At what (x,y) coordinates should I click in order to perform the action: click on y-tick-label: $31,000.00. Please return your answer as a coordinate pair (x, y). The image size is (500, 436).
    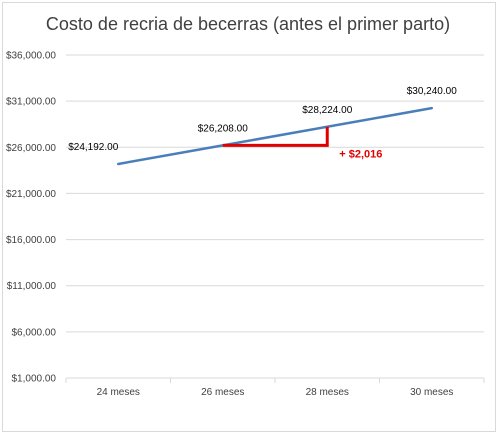
    Looking at the image, I should click on (31, 102).